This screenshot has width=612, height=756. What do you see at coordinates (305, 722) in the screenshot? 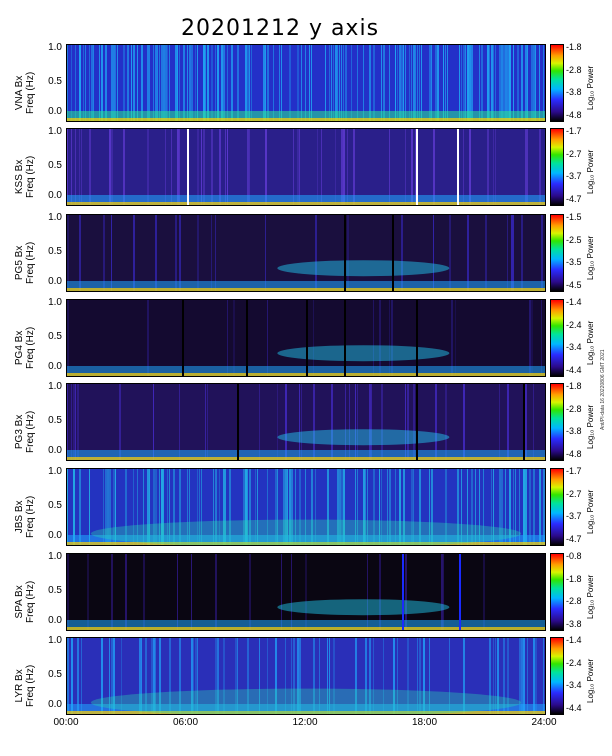
I see `x-tick-label: 12:00` at bounding box center [305, 722].